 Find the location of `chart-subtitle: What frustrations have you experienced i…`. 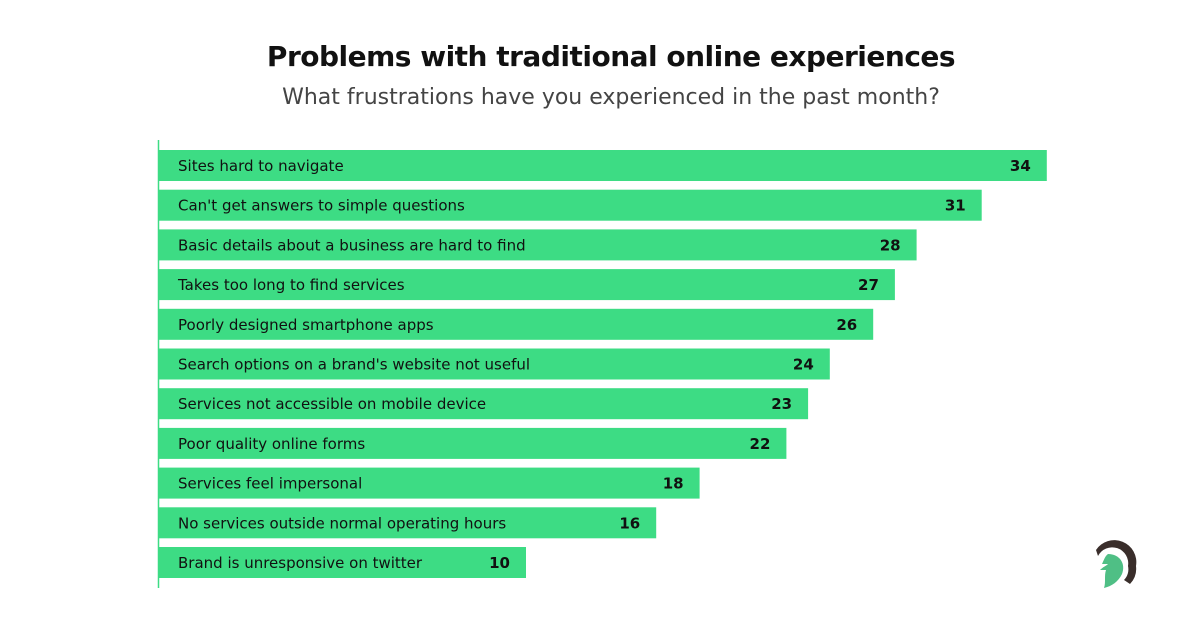

chart-subtitle: What frustrations have you experienced i… is located at coordinates (611, 97).